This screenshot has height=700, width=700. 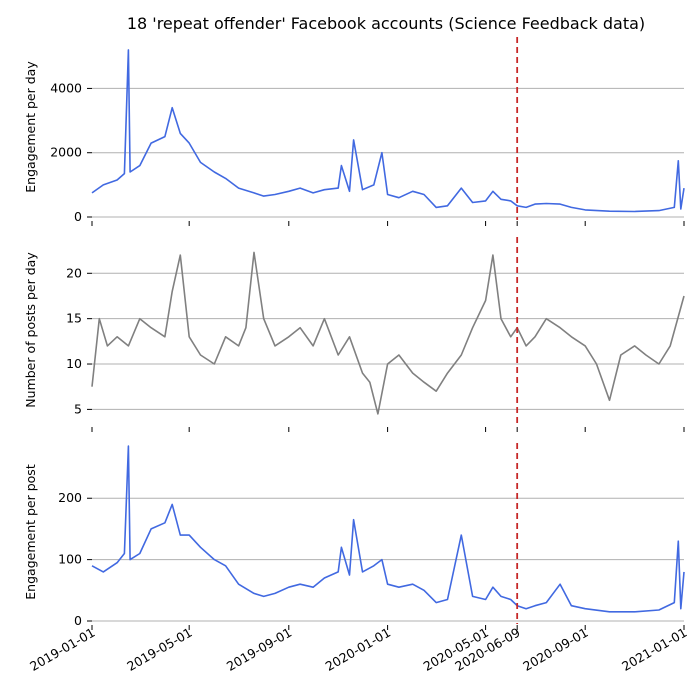 I want to click on y-axis-label: Number of posts per day, so click(x=30, y=330).